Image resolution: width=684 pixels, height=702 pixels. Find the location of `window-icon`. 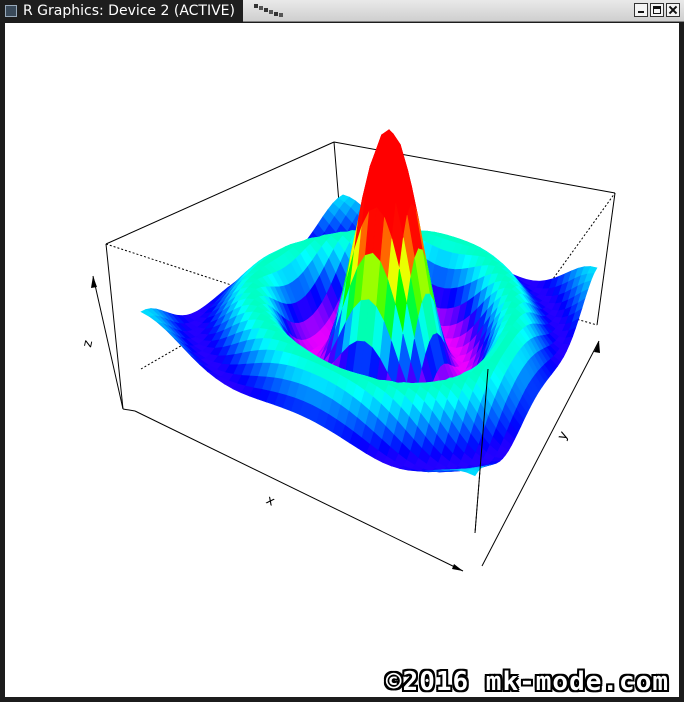

window-icon is located at coordinates (11, 11).